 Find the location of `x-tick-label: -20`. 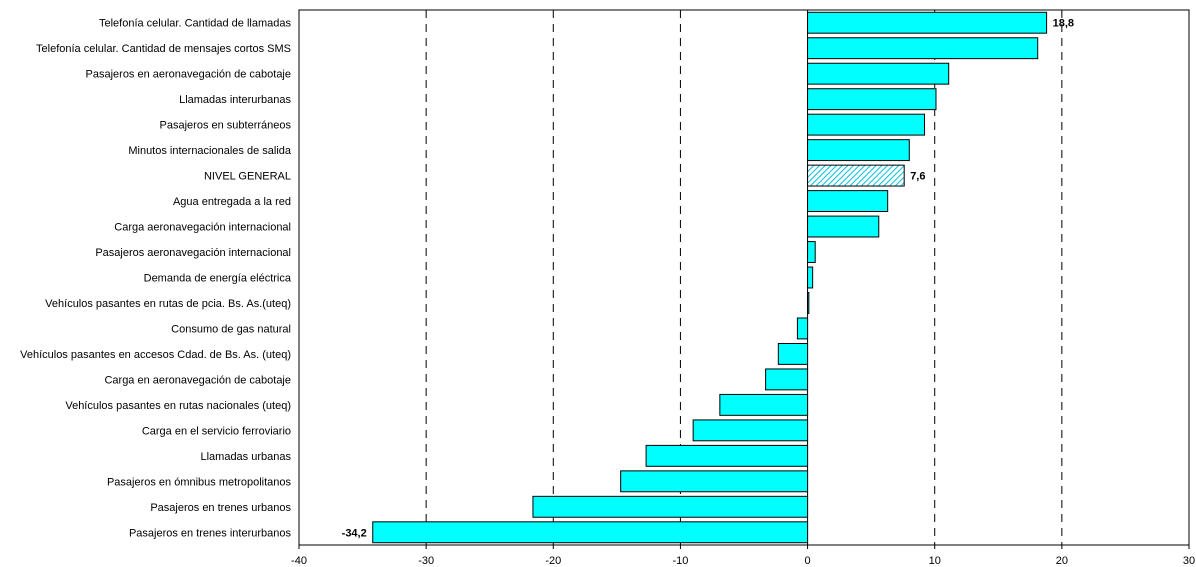

x-tick-label: -20 is located at coordinates (553, 561).